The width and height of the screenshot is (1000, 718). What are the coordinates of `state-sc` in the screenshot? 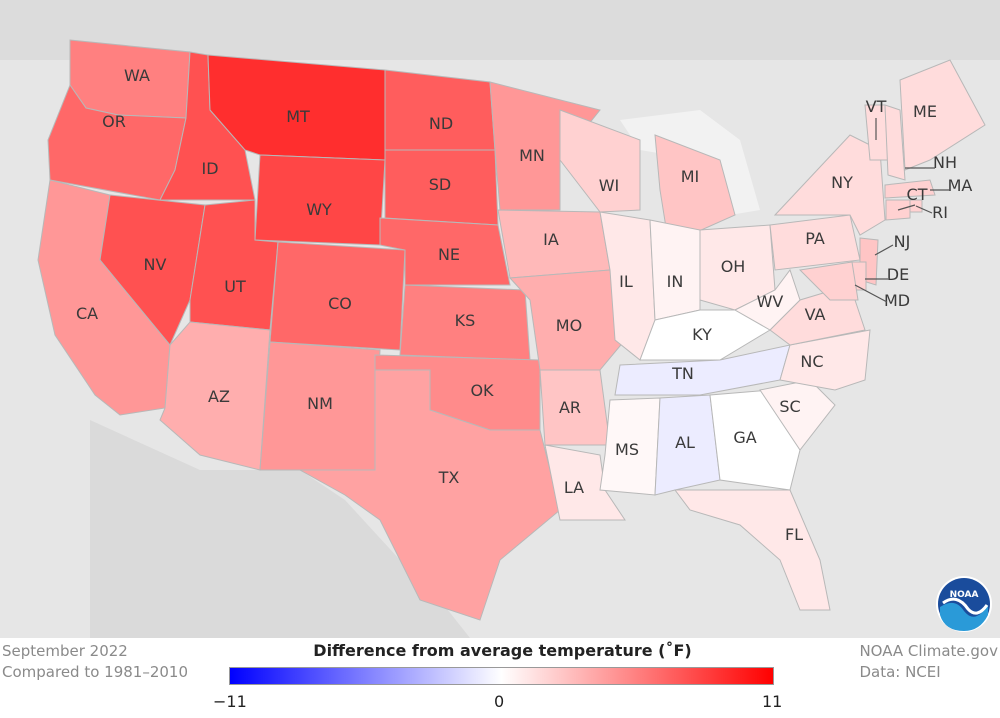 It's located at (797, 415).